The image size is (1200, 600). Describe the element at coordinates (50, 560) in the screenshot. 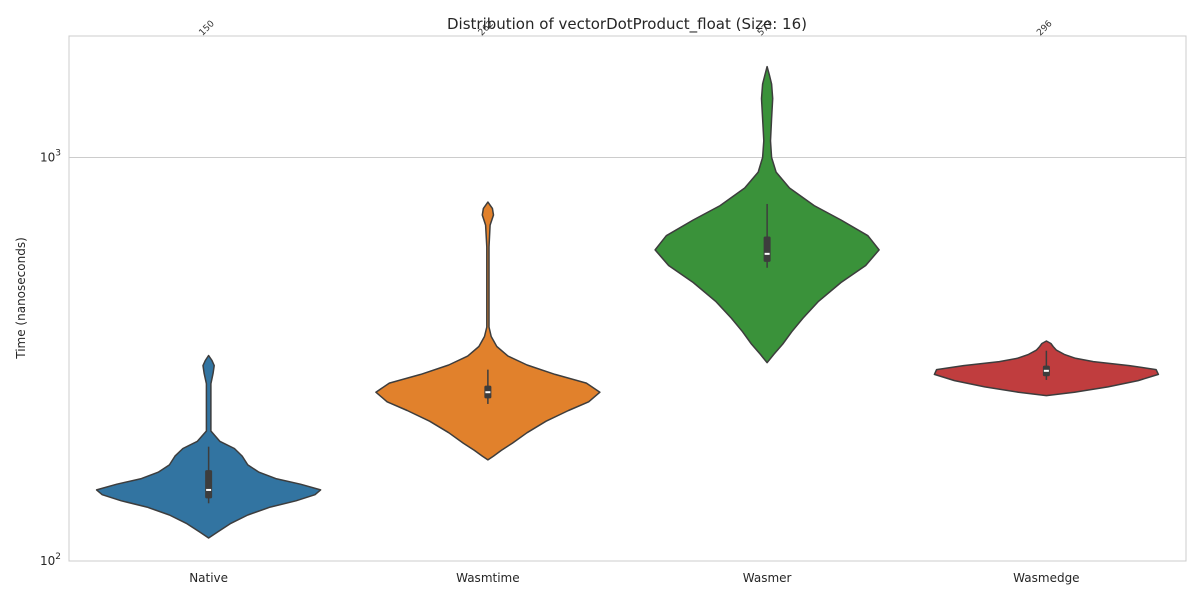

I see `y-tick-label: 10²` at that location.